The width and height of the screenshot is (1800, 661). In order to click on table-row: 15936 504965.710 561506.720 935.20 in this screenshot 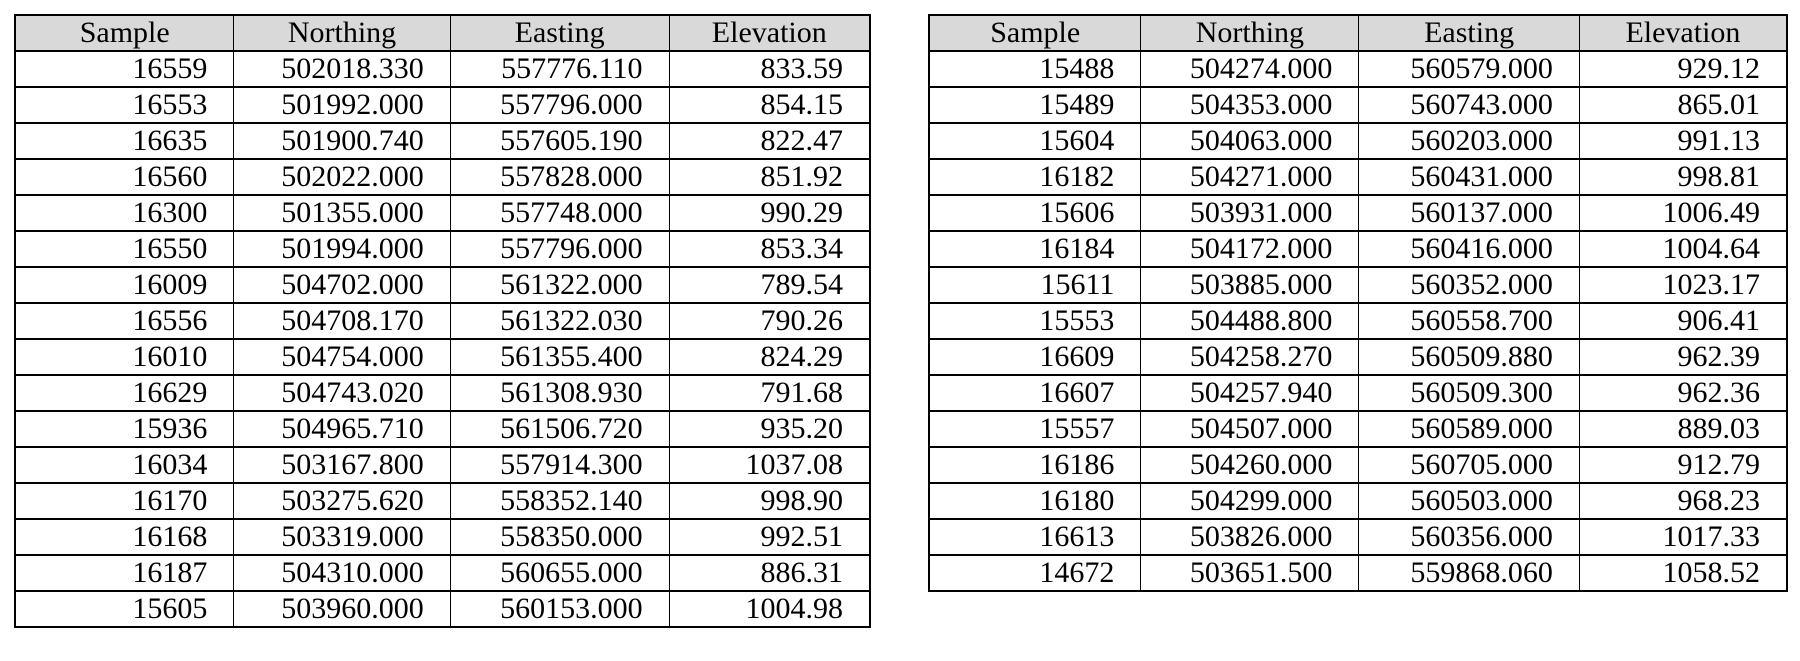, I will do `click(442, 429)`.